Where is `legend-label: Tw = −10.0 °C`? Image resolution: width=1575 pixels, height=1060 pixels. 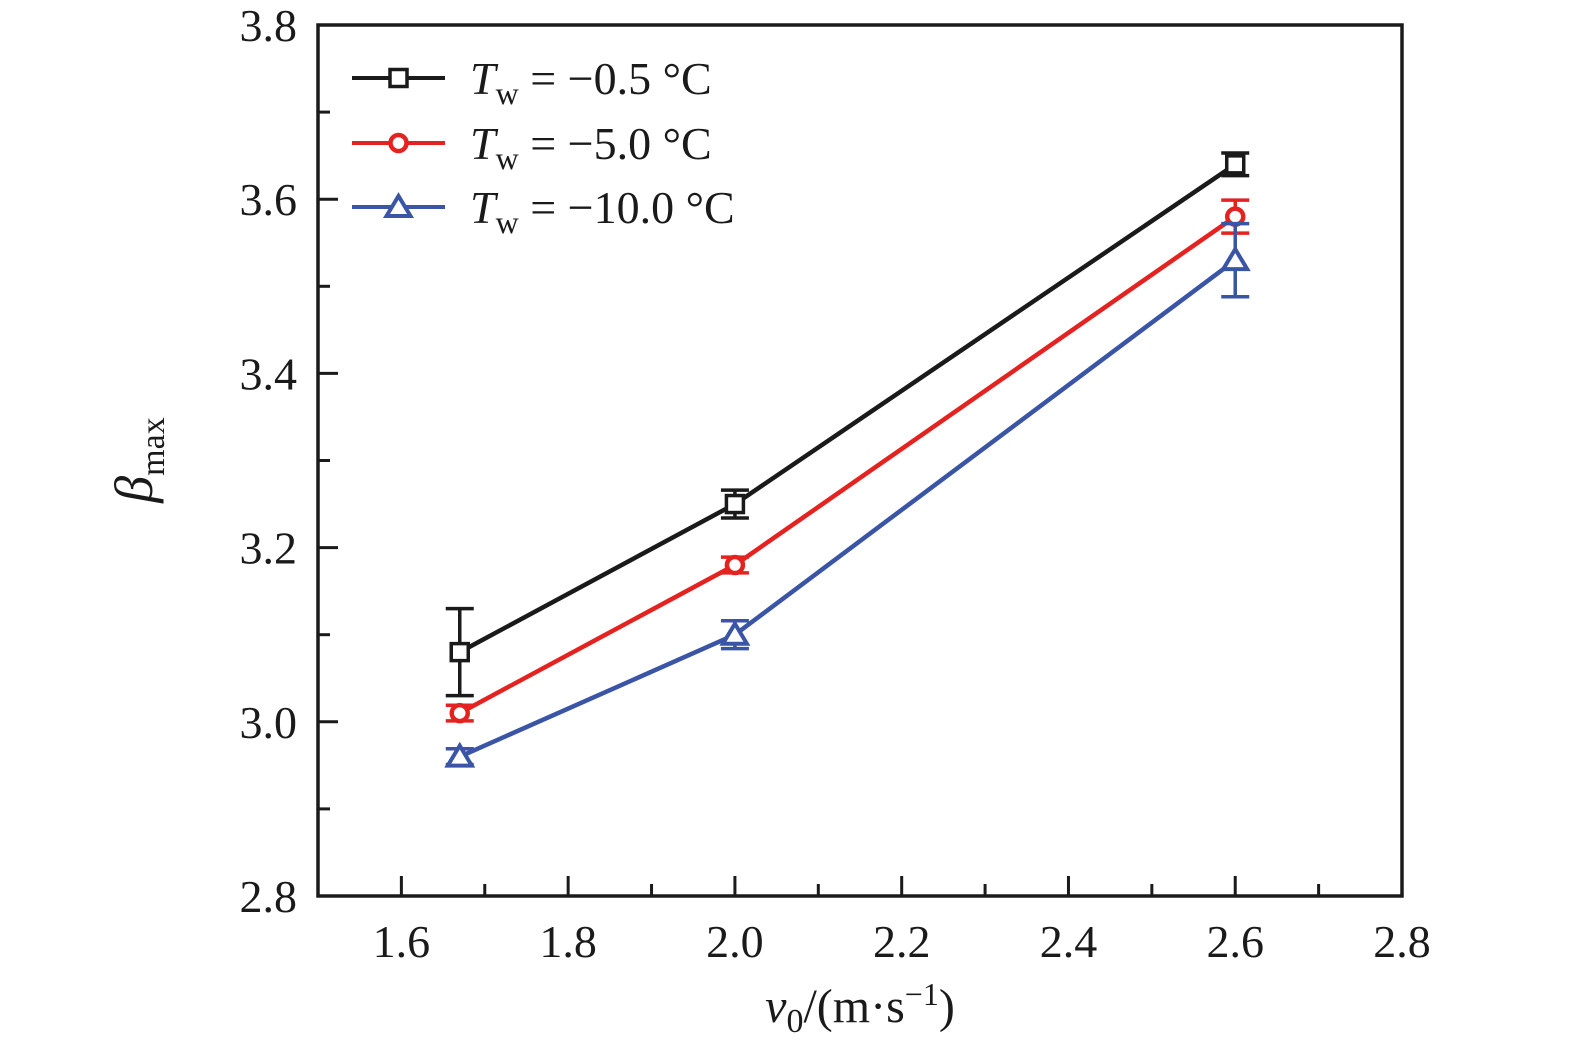 legend-label: Tw = −10.0 °C is located at coordinates (602, 211).